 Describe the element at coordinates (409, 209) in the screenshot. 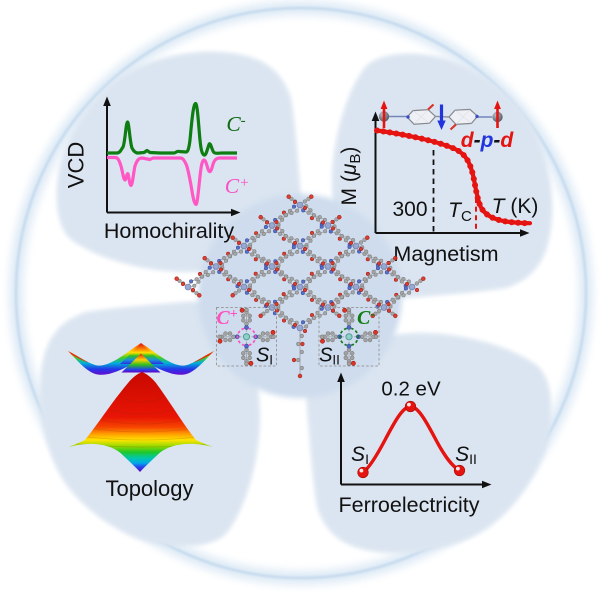

I see `svg-text: 300` at that location.